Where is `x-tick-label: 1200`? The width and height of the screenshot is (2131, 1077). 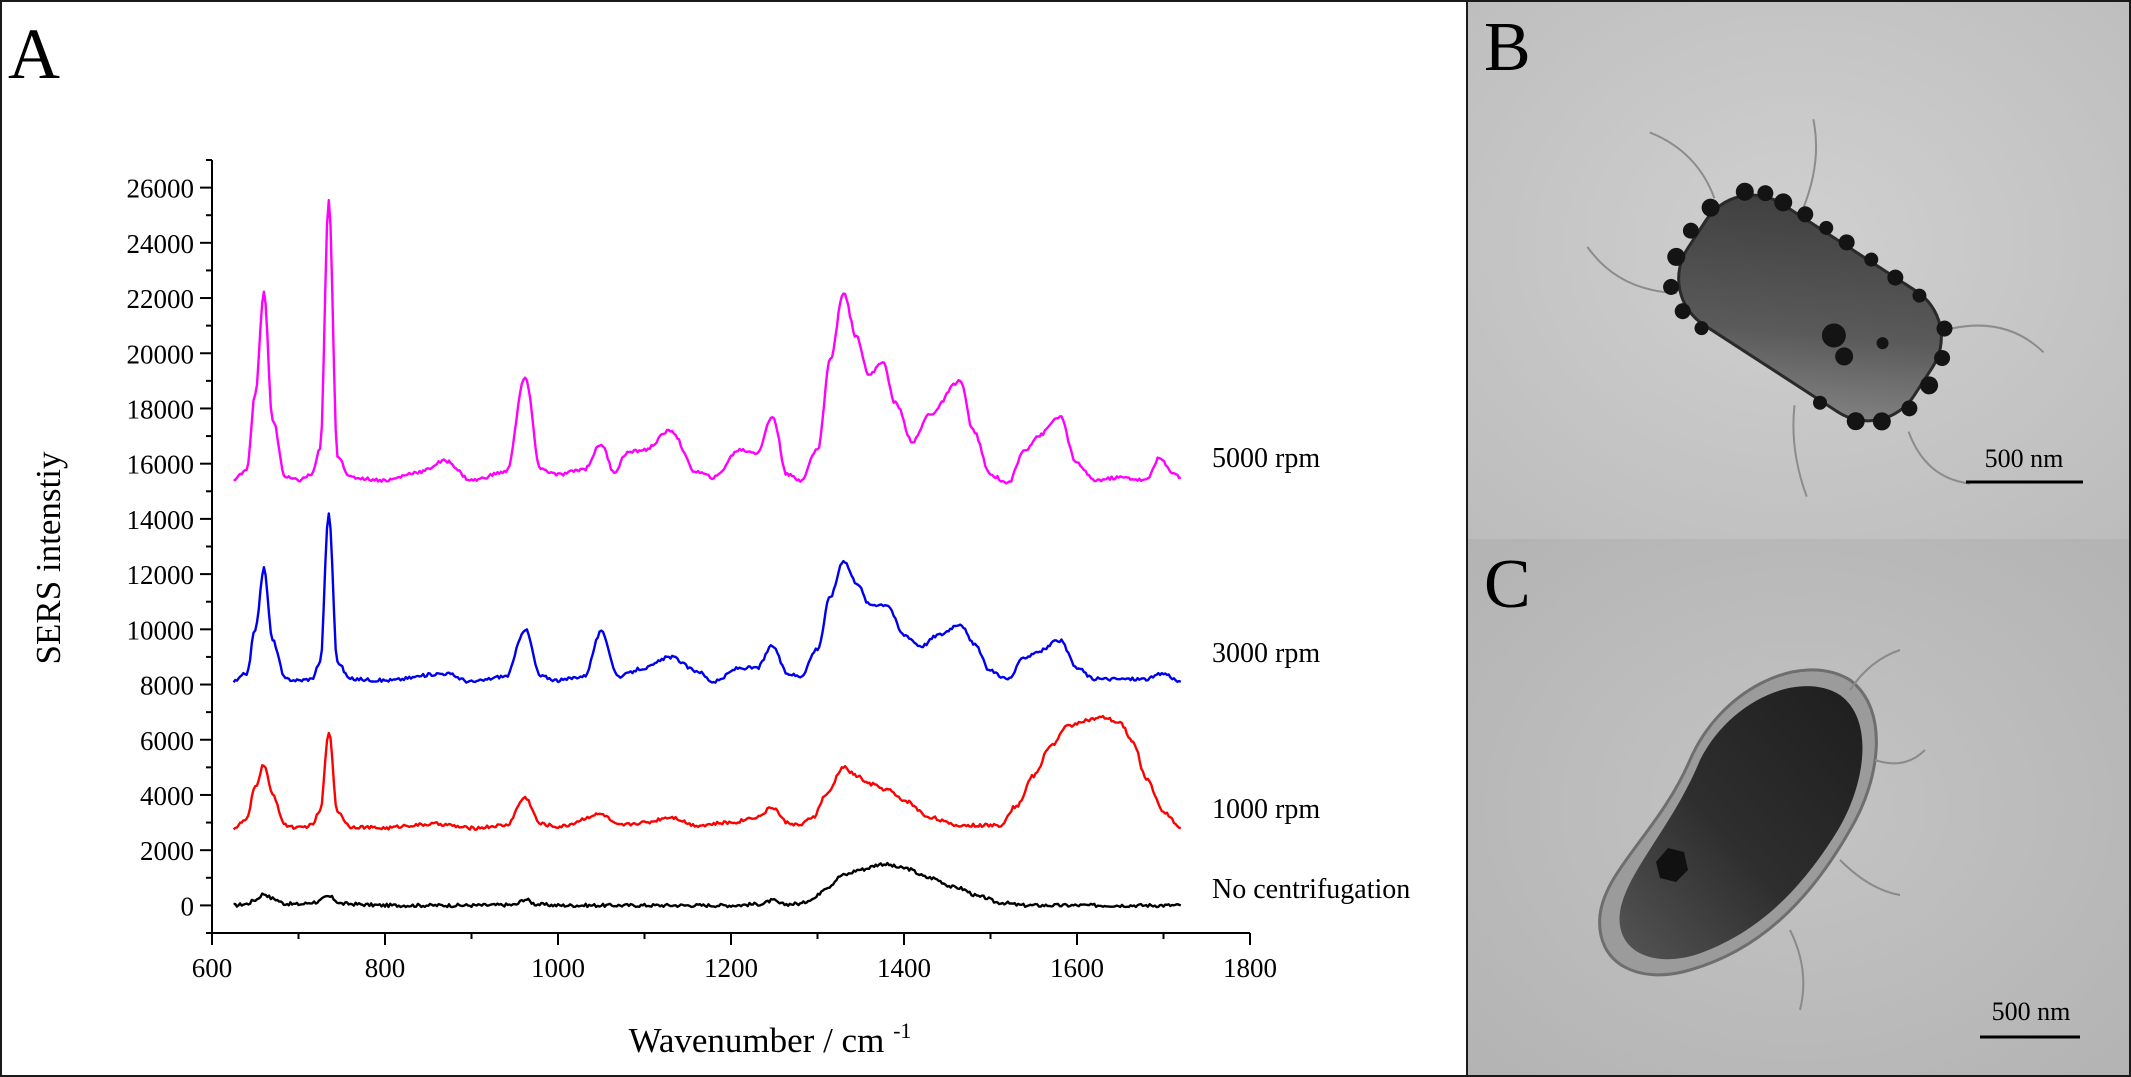
x-tick-label: 1200 is located at coordinates (731, 968).